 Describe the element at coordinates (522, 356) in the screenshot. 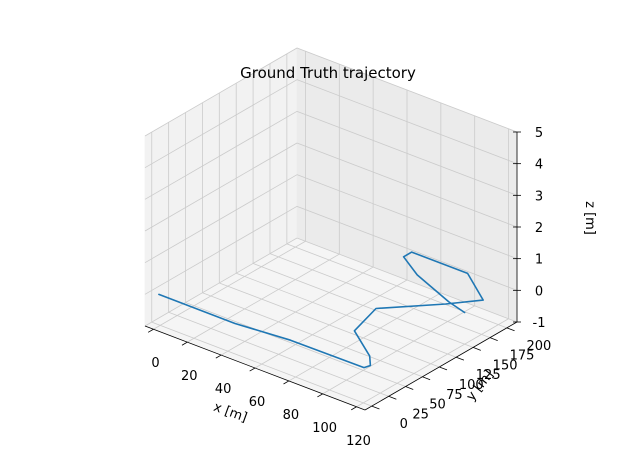

I see `y-tick-label: 175` at that location.